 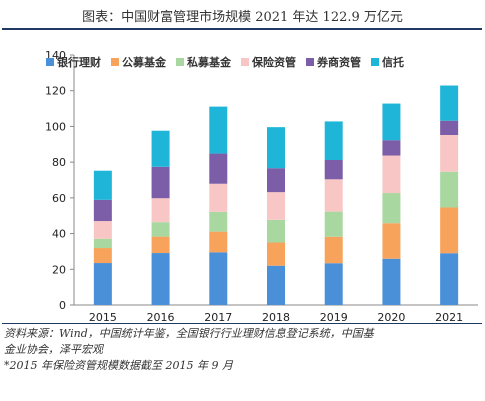 What do you see at coordinates (339, 62) in the screenshot?
I see `legend-label: 券商资管` at bounding box center [339, 62].